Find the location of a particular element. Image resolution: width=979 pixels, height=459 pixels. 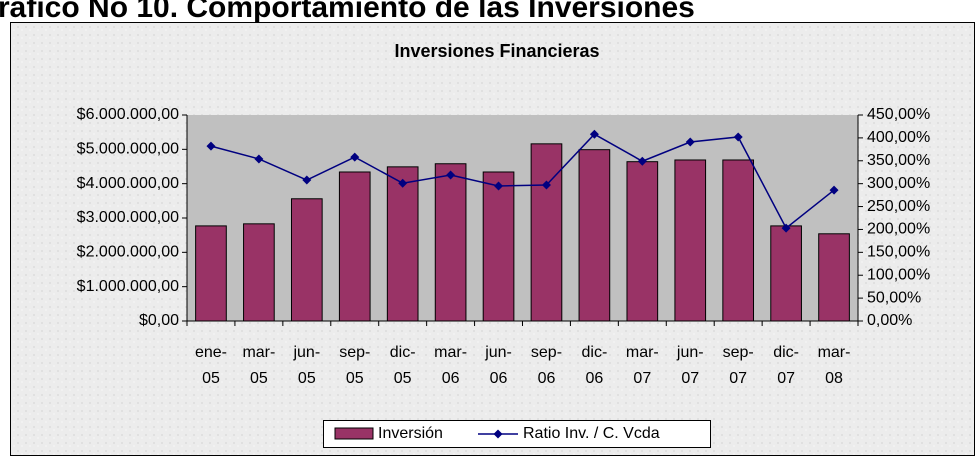

y-tick-label: $0,00 is located at coordinates (159, 320).